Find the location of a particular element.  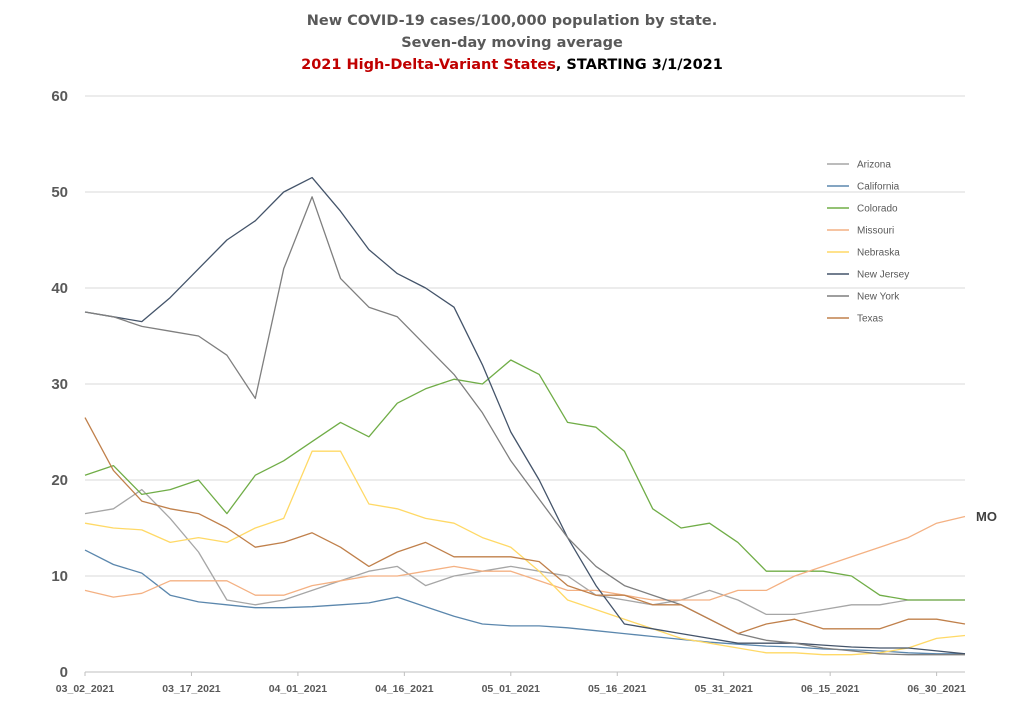

y-tick-label: 10 is located at coordinates (59, 576).